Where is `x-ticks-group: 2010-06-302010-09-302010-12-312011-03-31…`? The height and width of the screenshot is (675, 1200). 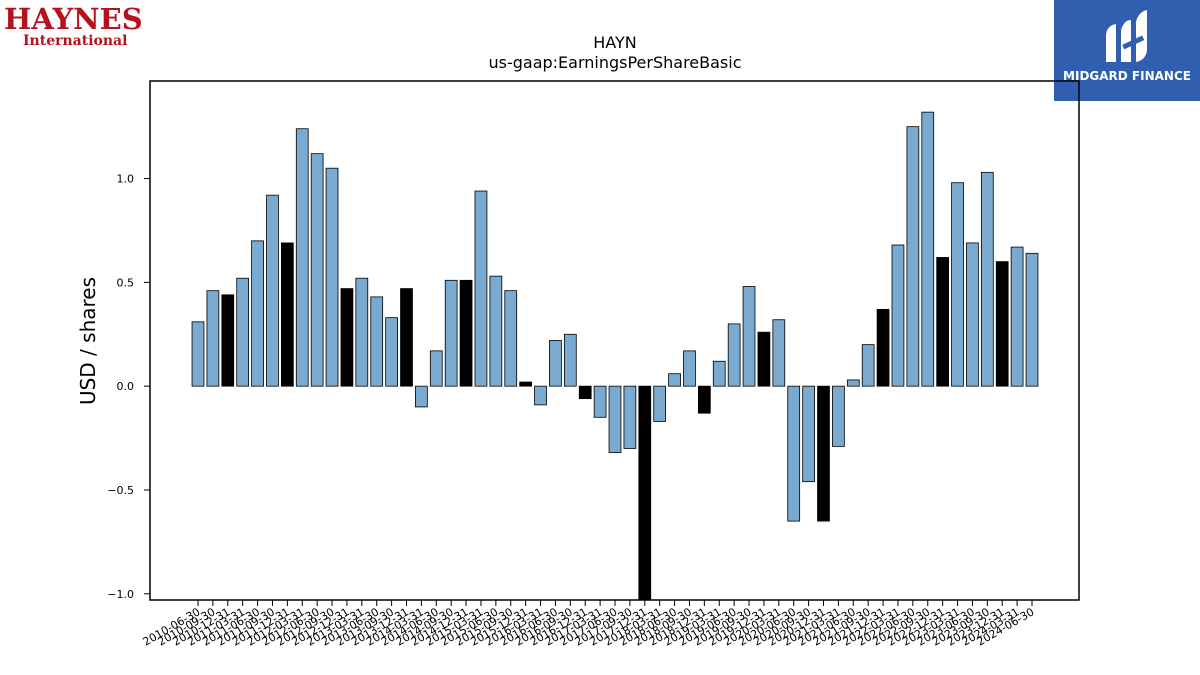 x-ticks-group: 2010-06-302010-09-302010-12-312011-03-31… is located at coordinates (589, 624).